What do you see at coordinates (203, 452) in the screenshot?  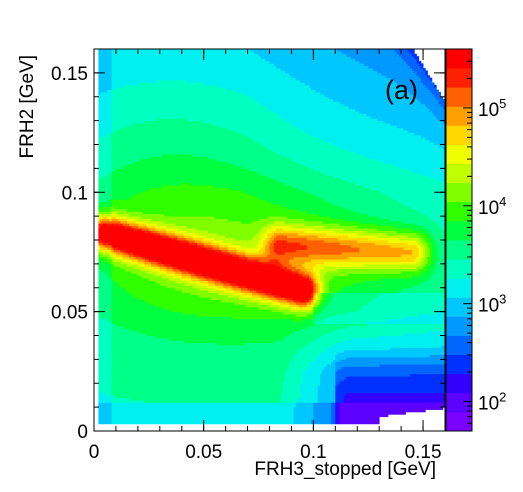 I see `x-tick-label: 0.05` at bounding box center [203, 452].